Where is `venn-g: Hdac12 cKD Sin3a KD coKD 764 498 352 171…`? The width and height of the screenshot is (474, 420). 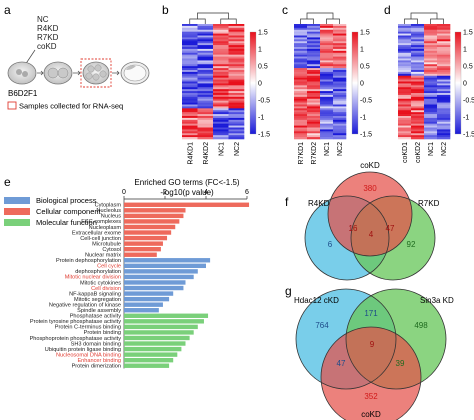 venn-g: Hdac12 cKD Sin3a KD coKD 764 498 352 171… is located at coordinates (374, 354).